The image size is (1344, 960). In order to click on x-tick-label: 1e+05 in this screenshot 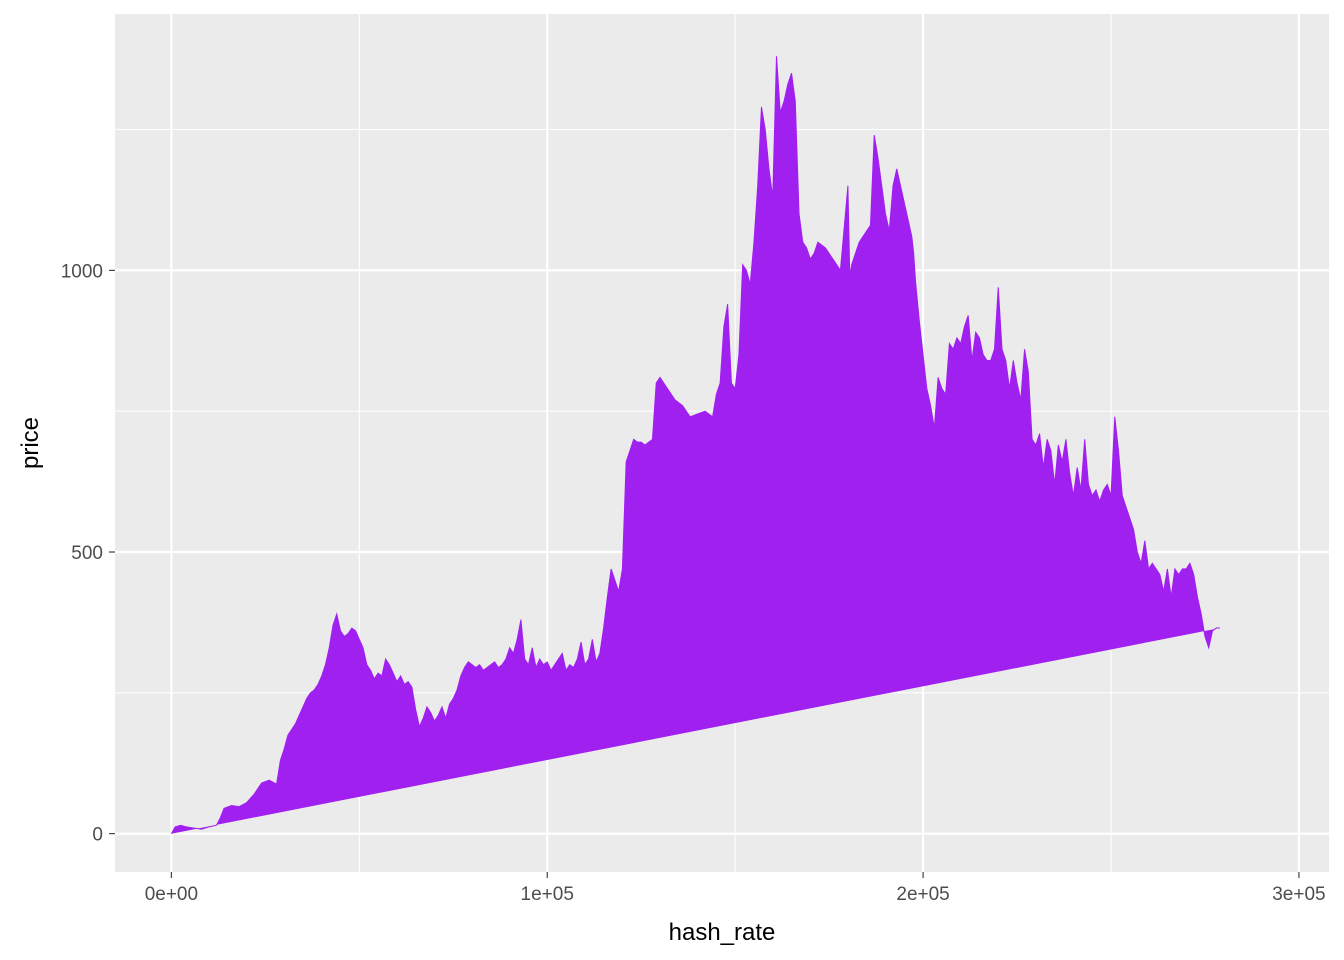, I will do `click(547, 894)`.